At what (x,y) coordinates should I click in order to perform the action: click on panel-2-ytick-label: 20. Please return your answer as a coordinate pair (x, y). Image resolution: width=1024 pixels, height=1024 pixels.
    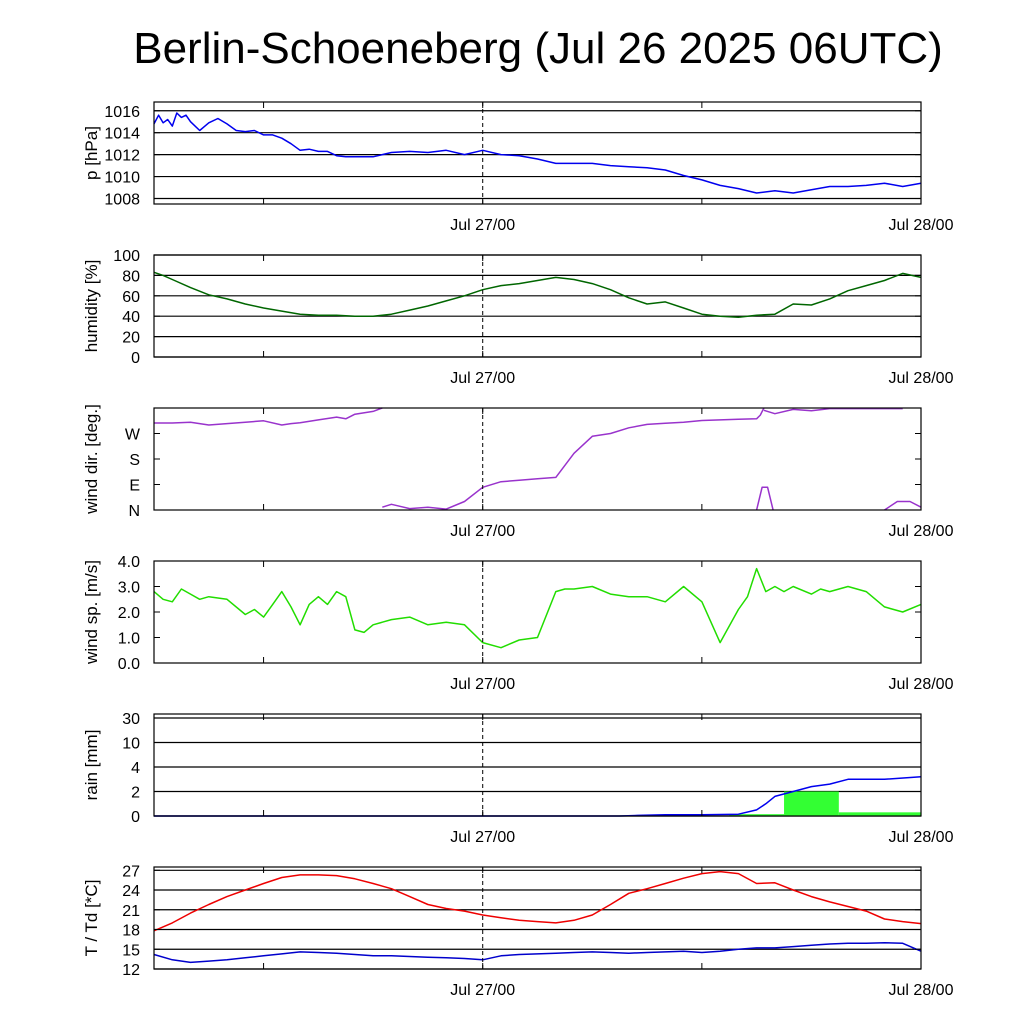
    Looking at the image, I should click on (131, 338).